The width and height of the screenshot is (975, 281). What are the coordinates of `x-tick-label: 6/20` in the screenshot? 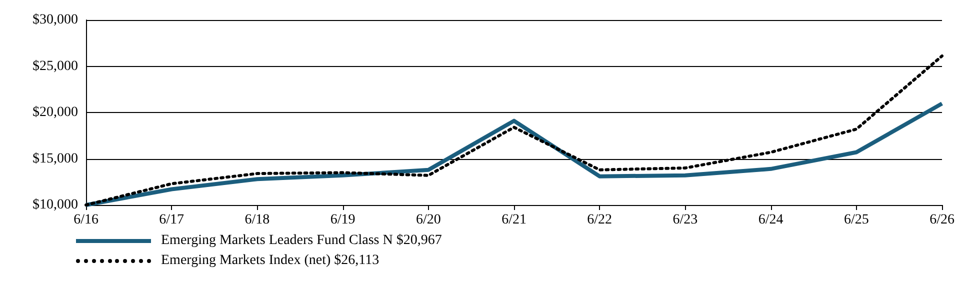 It's located at (428, 220).